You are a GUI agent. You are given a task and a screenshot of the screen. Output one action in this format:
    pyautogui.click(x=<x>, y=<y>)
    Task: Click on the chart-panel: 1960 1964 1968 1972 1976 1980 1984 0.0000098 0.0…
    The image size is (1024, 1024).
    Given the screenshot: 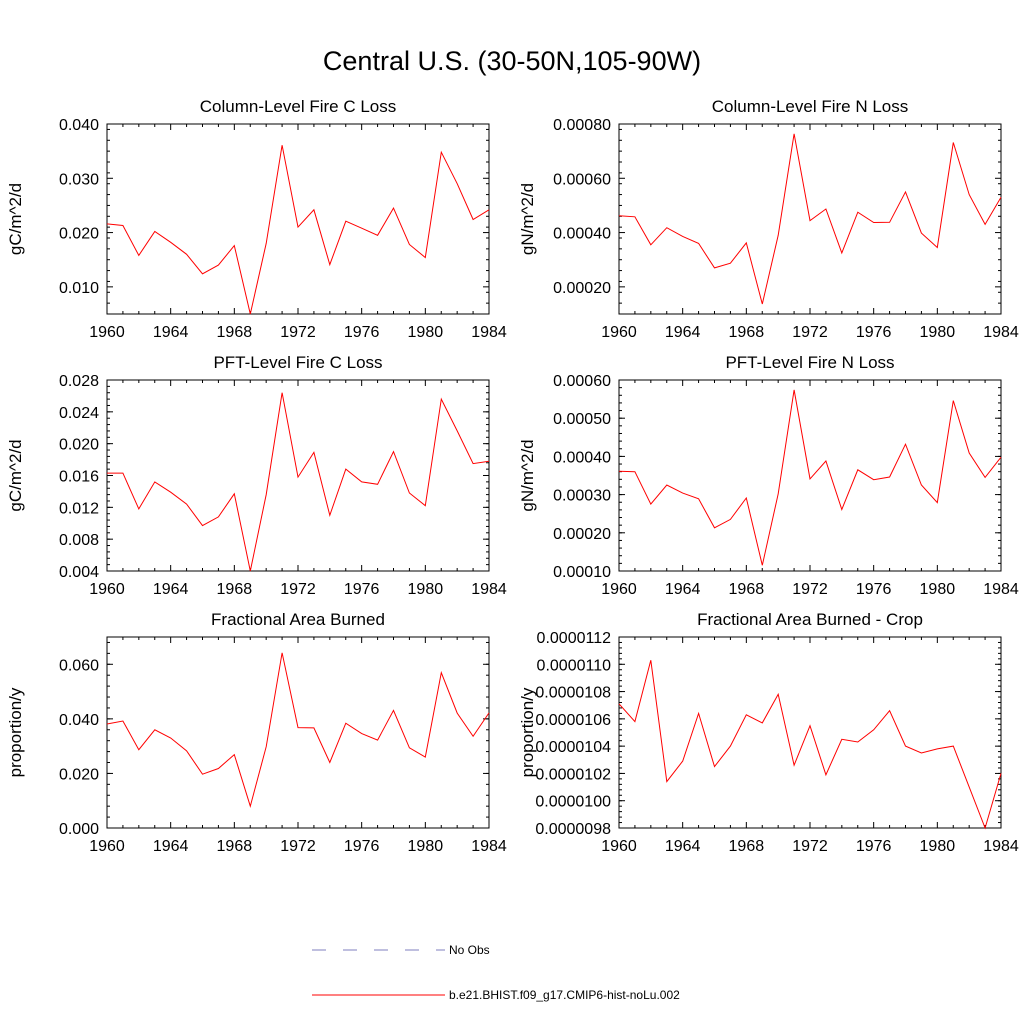 What is the action you would take?
    pyautogui.click(x=768, y=732)
    